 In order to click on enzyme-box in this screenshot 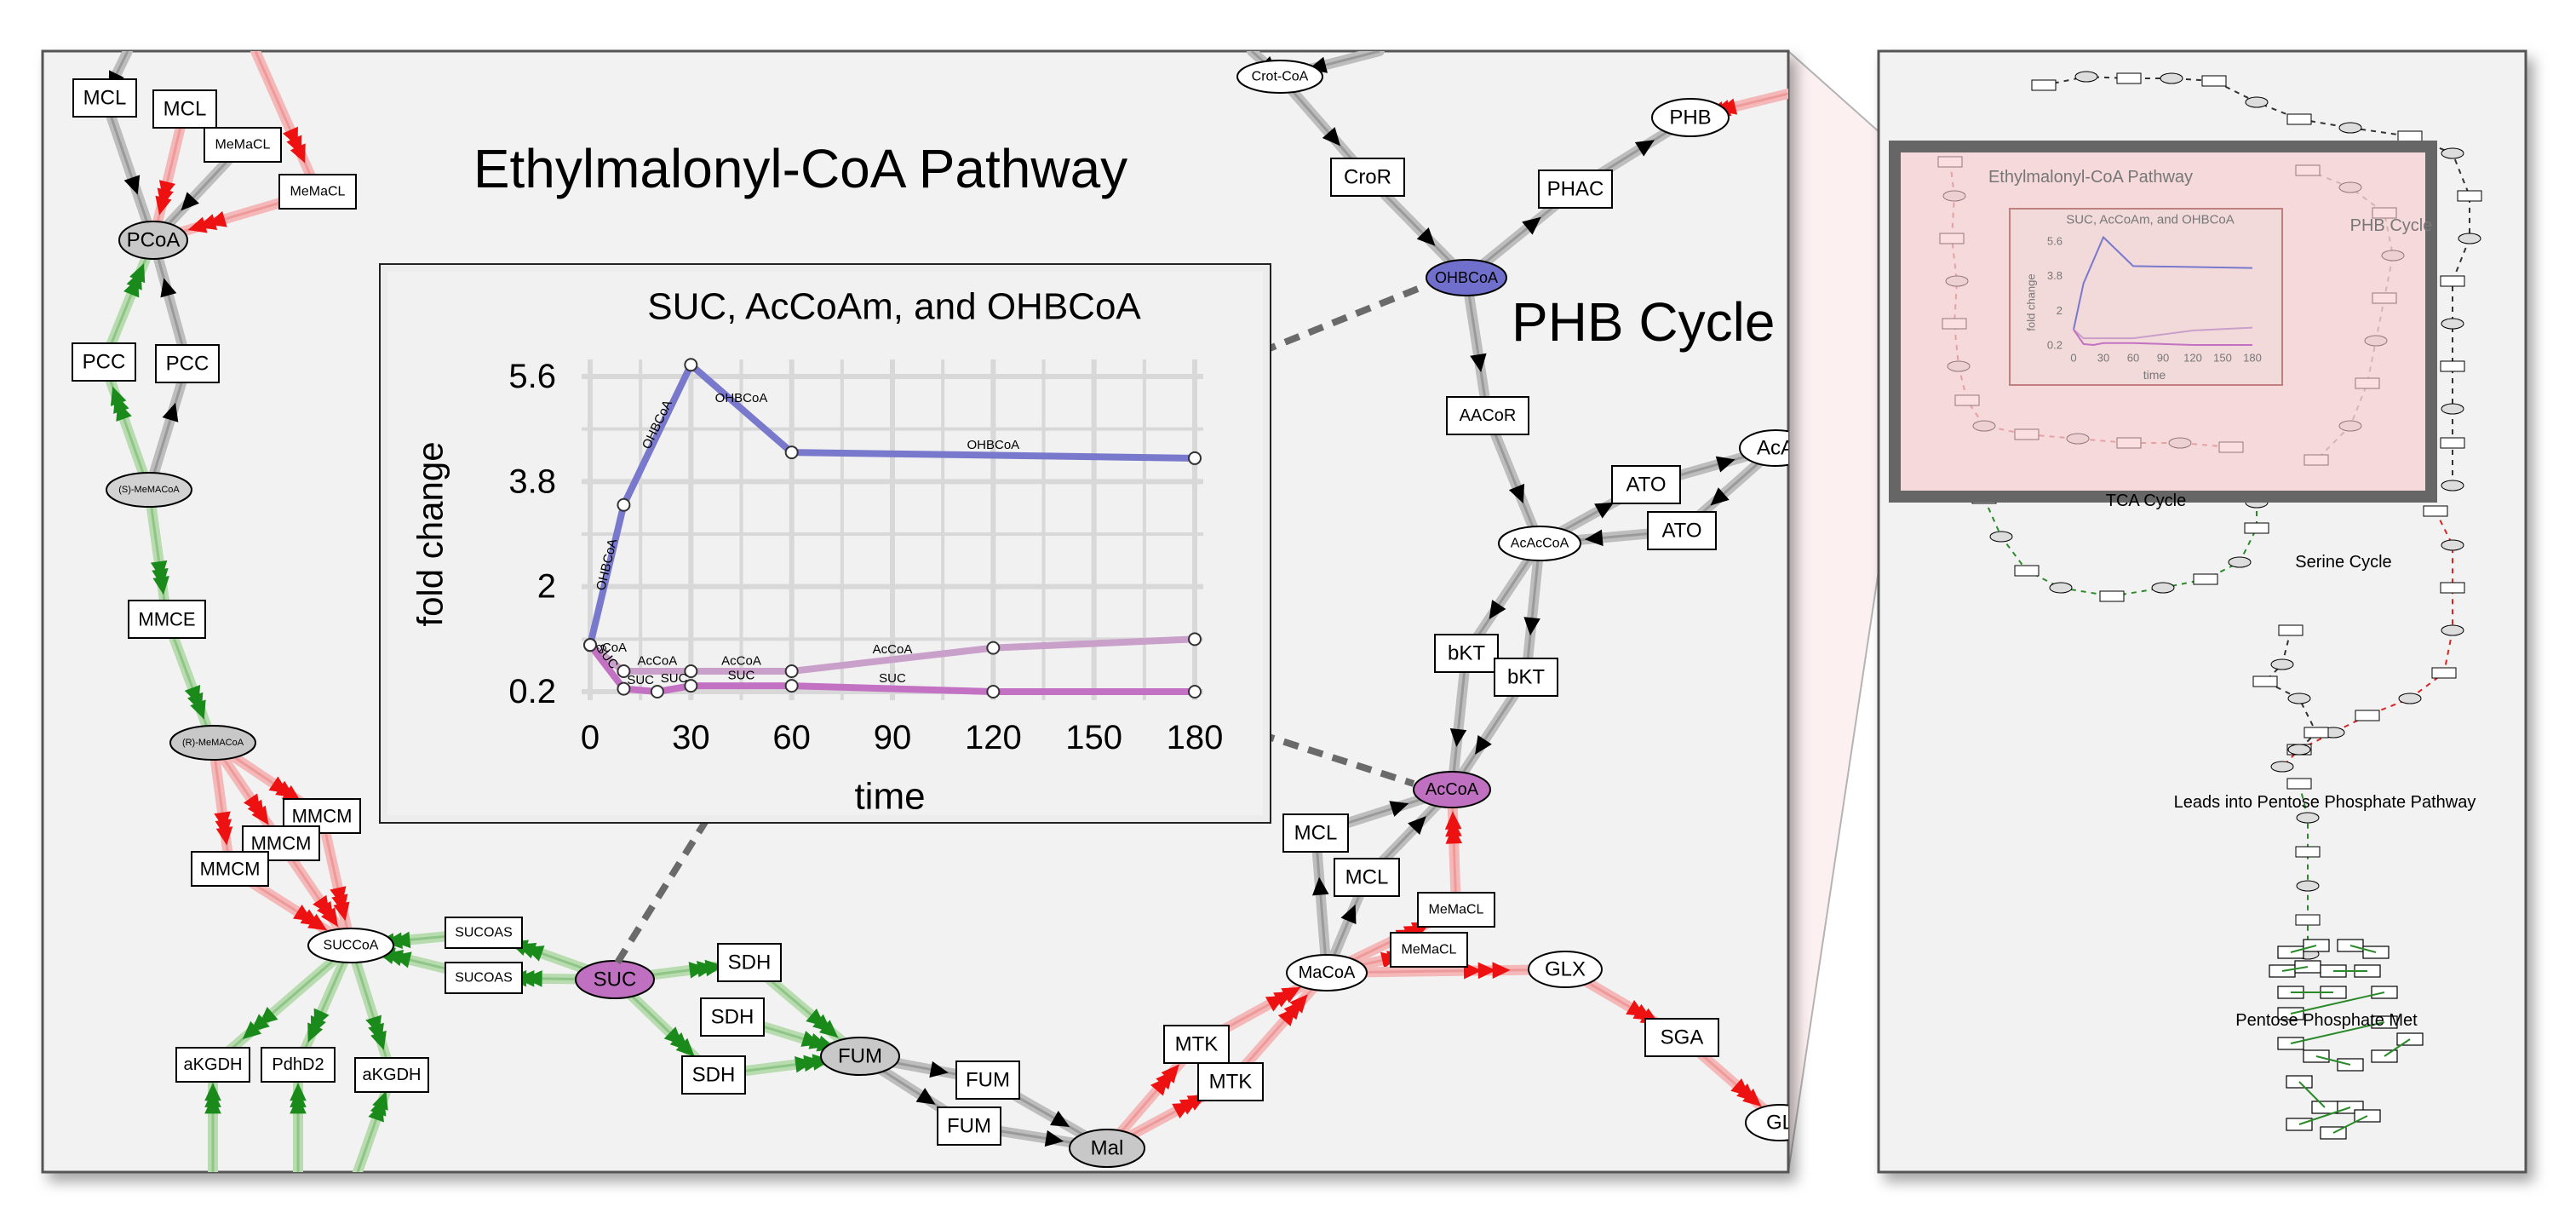, I will do `click(1196, 1044)`.